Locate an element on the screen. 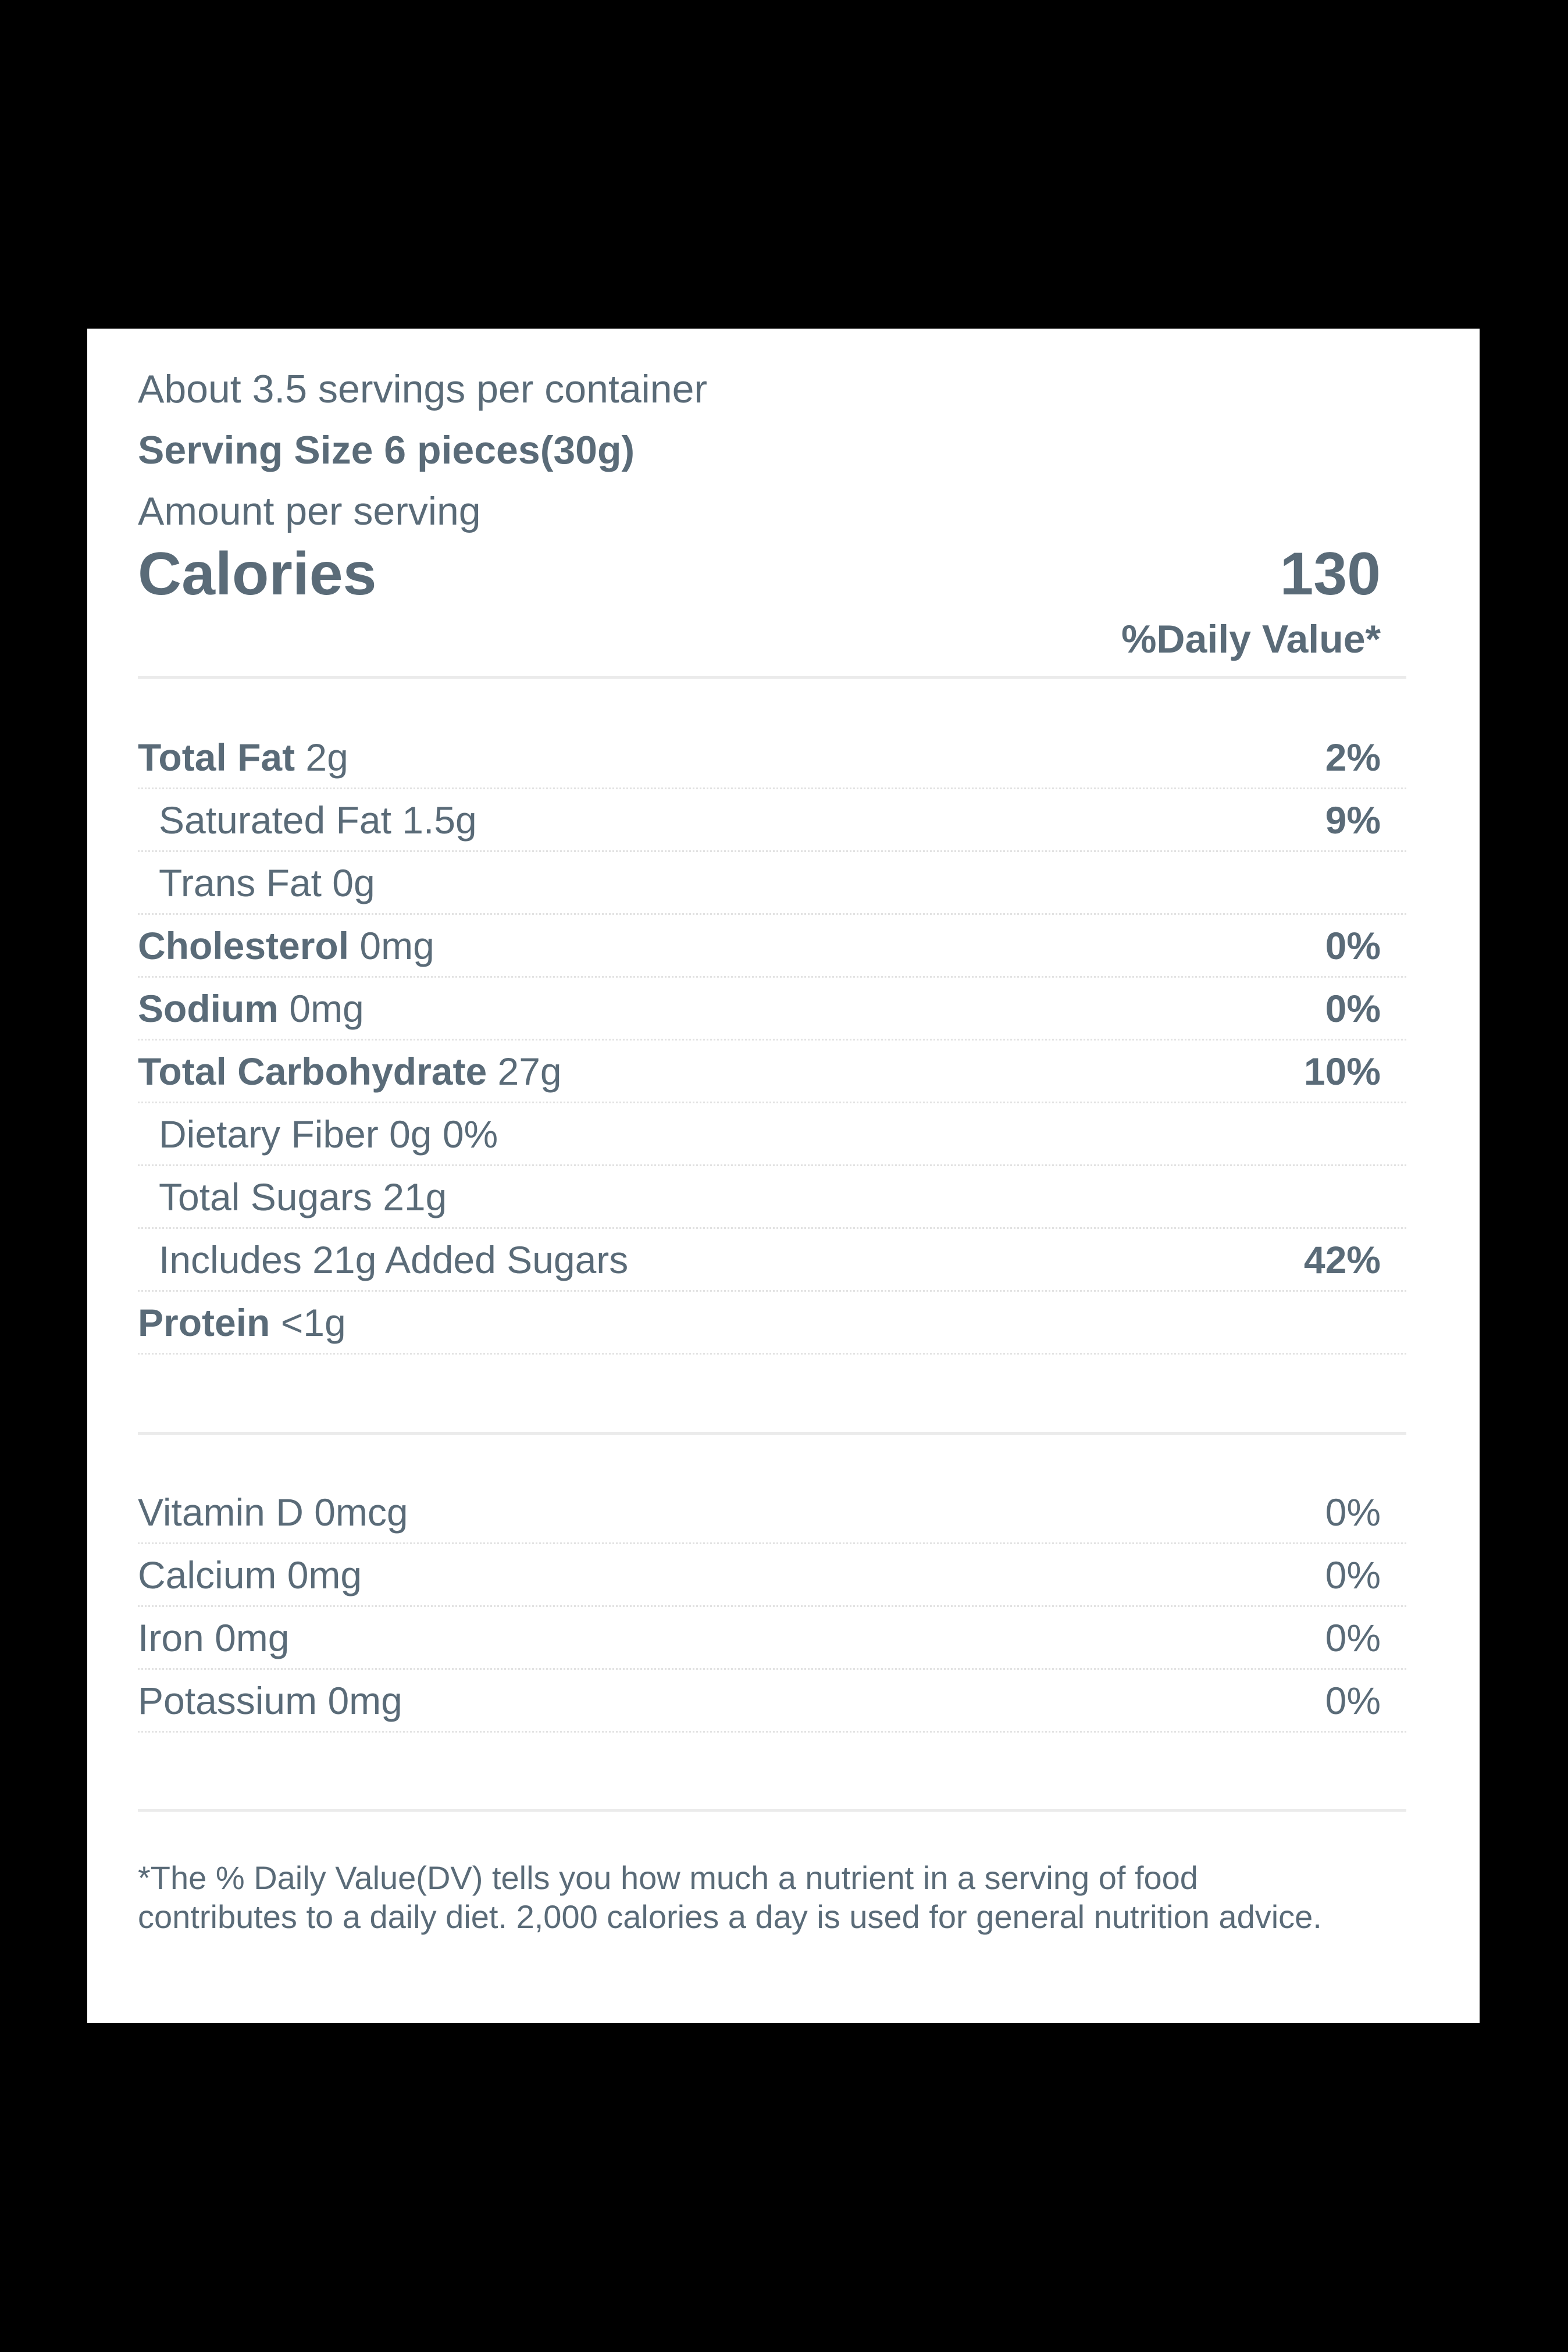 The height and width of the screenshot is (2352, 1568). nutrient-row-dietary-fiber: Dietary Fiber 0g 0% is located at coordinates (772, 1134).